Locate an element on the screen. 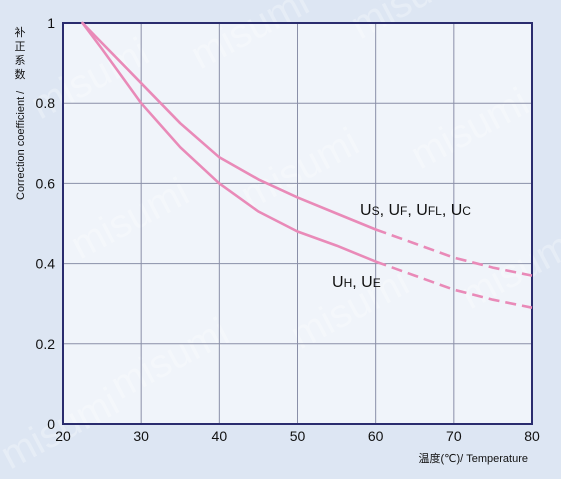 The height and width of the screenshot is (479, 561). y-tick-labels: 0 0.2 0.4 0.6 0.8 1 is located at coordinates (46, 223).